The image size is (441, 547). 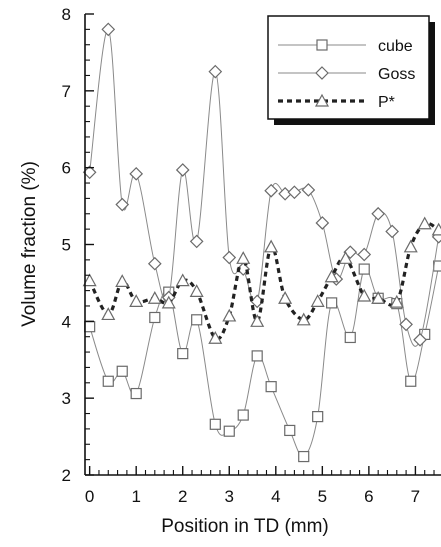 I want to click on x-tick-label: 0, so click(x=89, y=496).